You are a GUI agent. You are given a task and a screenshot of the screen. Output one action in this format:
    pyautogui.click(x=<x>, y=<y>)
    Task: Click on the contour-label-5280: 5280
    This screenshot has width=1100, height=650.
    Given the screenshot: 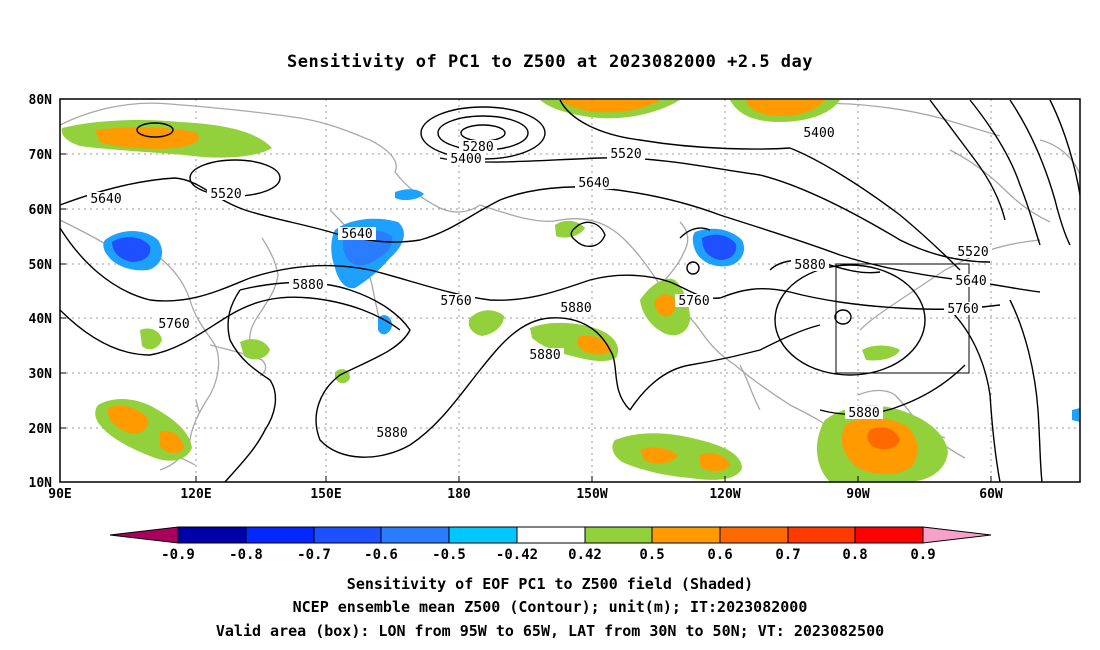 What is the action you would take?
    pyautogui.click(x=477, y=147)
    